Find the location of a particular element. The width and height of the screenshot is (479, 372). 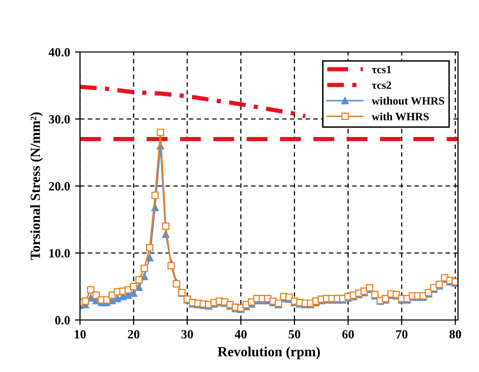

legend-label: τcs1 is located at coordinates (382, 70).